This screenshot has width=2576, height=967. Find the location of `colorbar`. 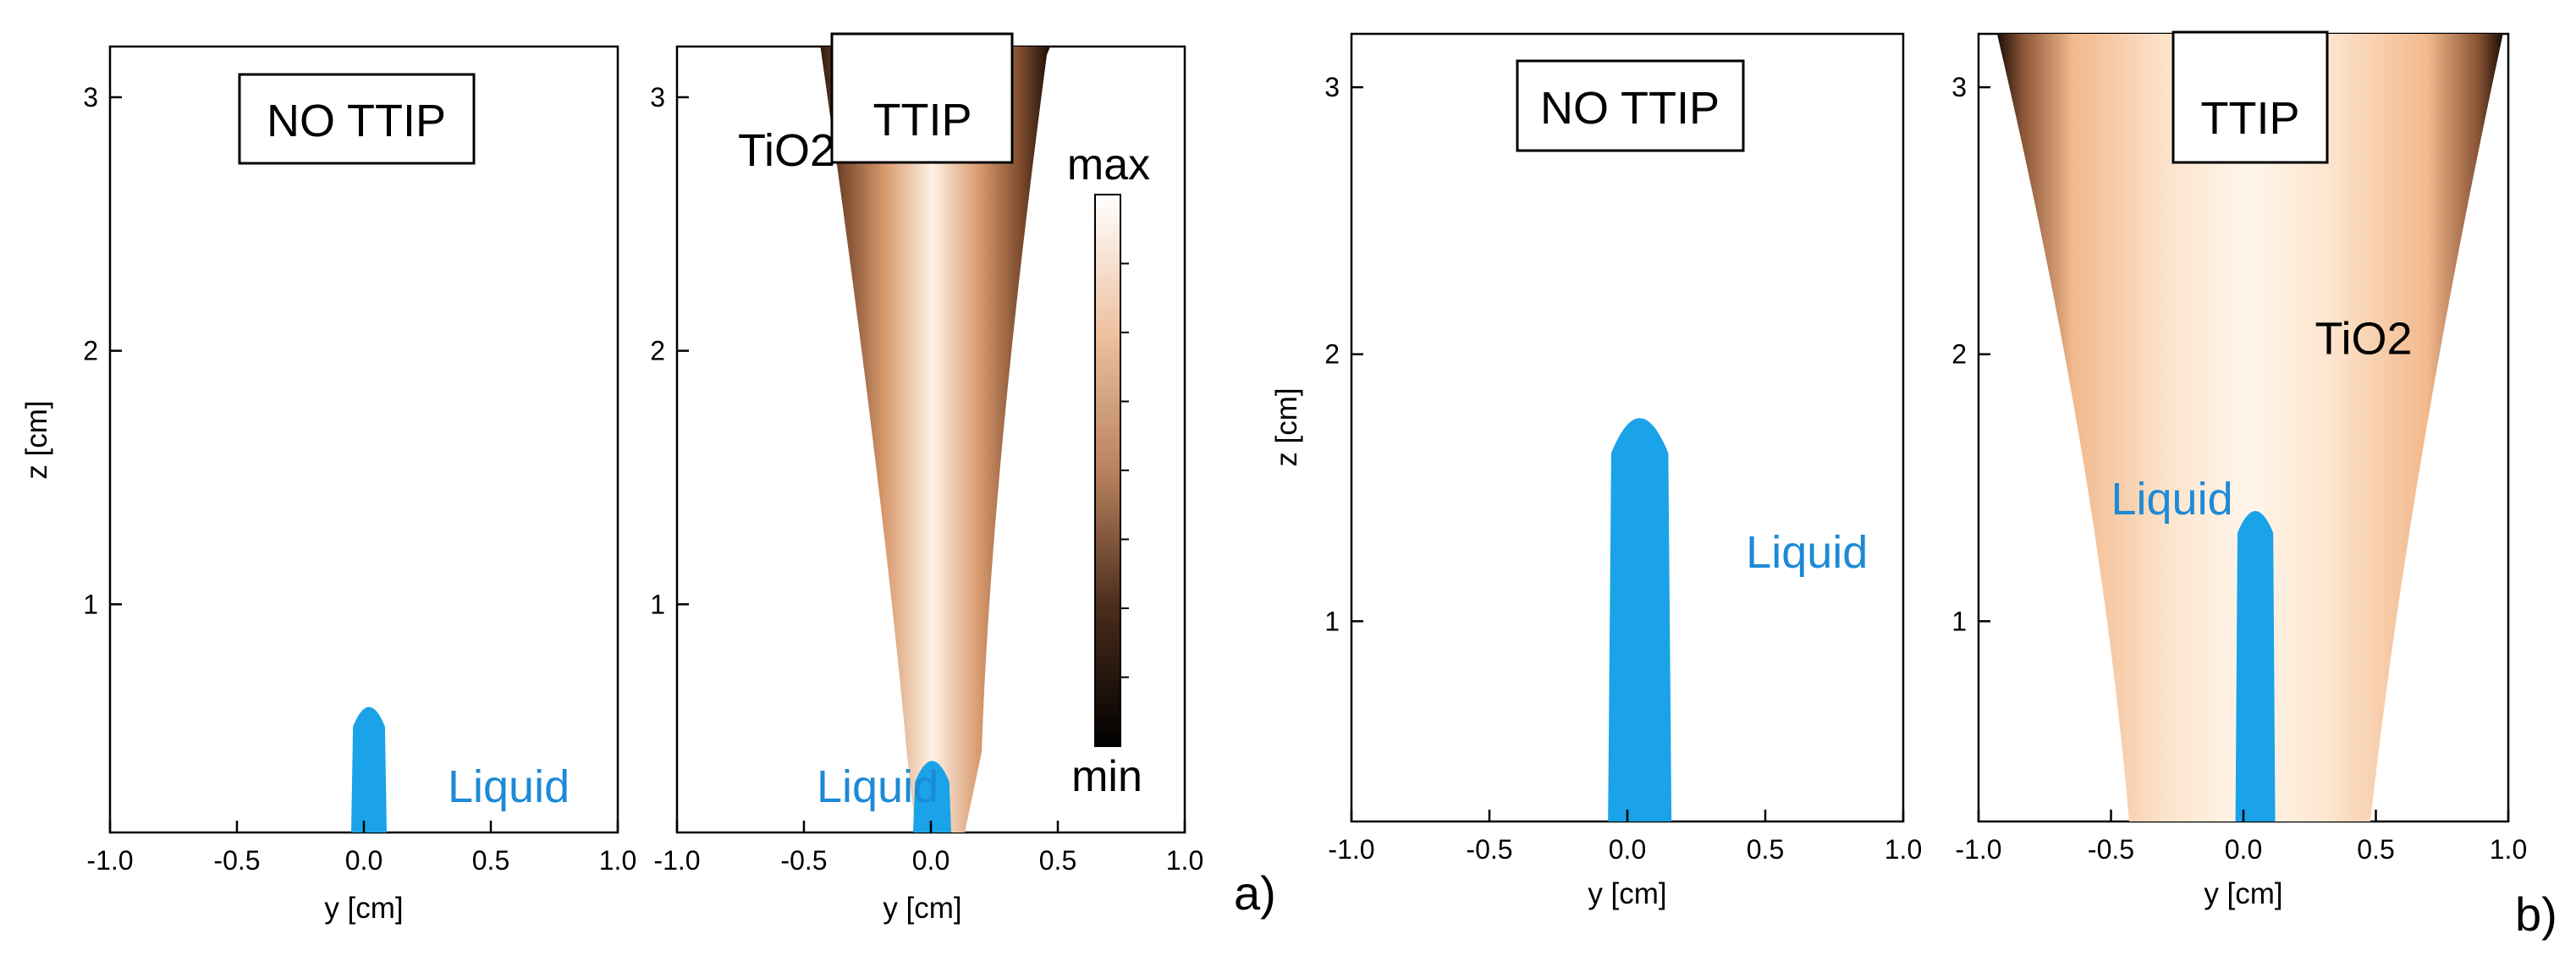

colorbar is located at coordinates (1107, 470).